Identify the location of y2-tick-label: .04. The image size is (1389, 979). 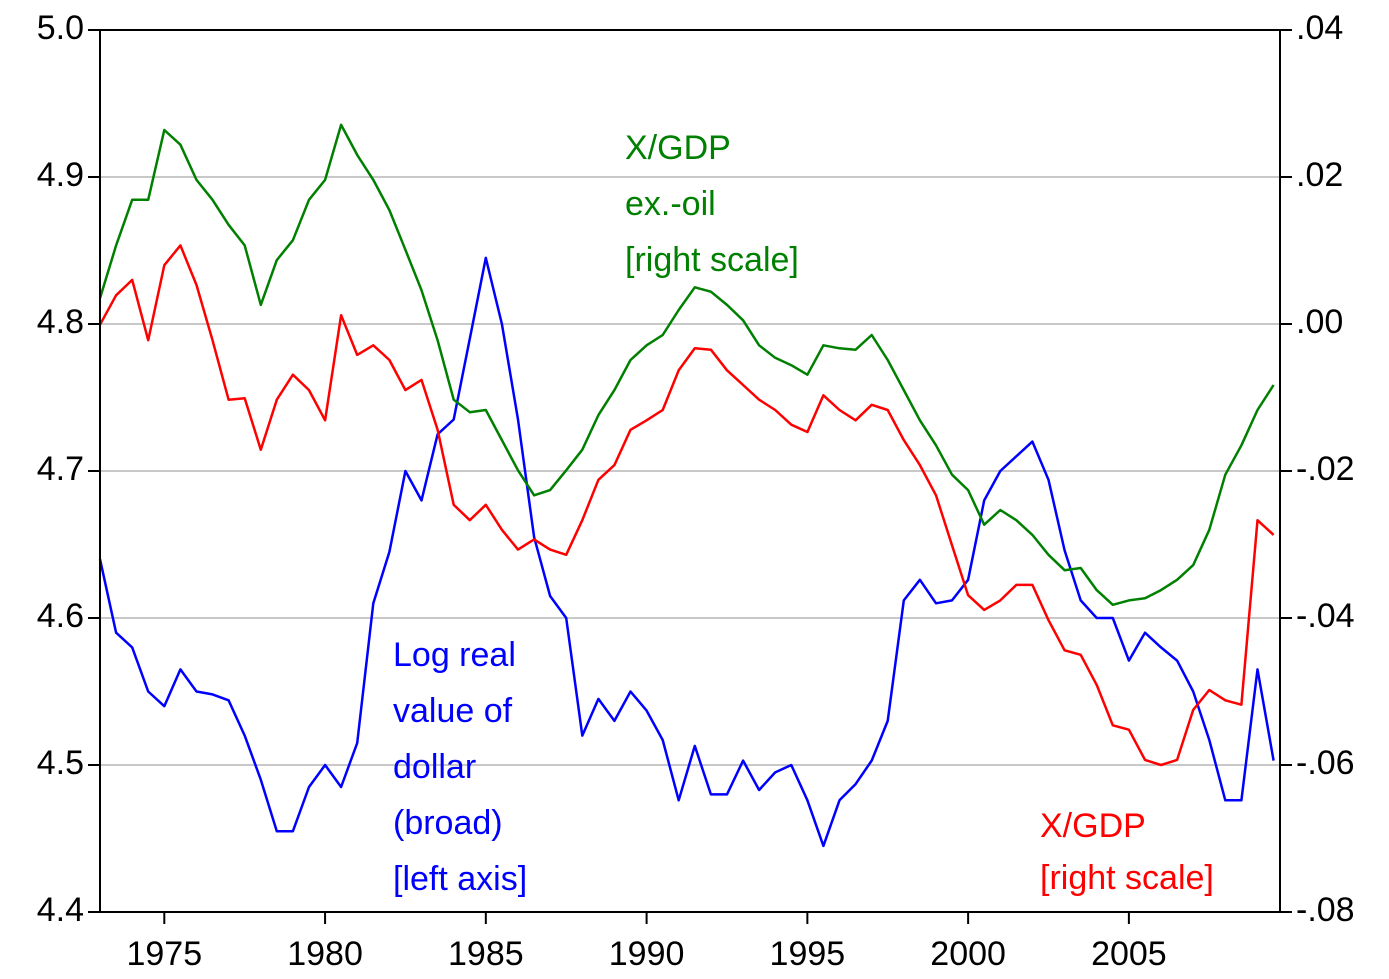
(1319, 28).